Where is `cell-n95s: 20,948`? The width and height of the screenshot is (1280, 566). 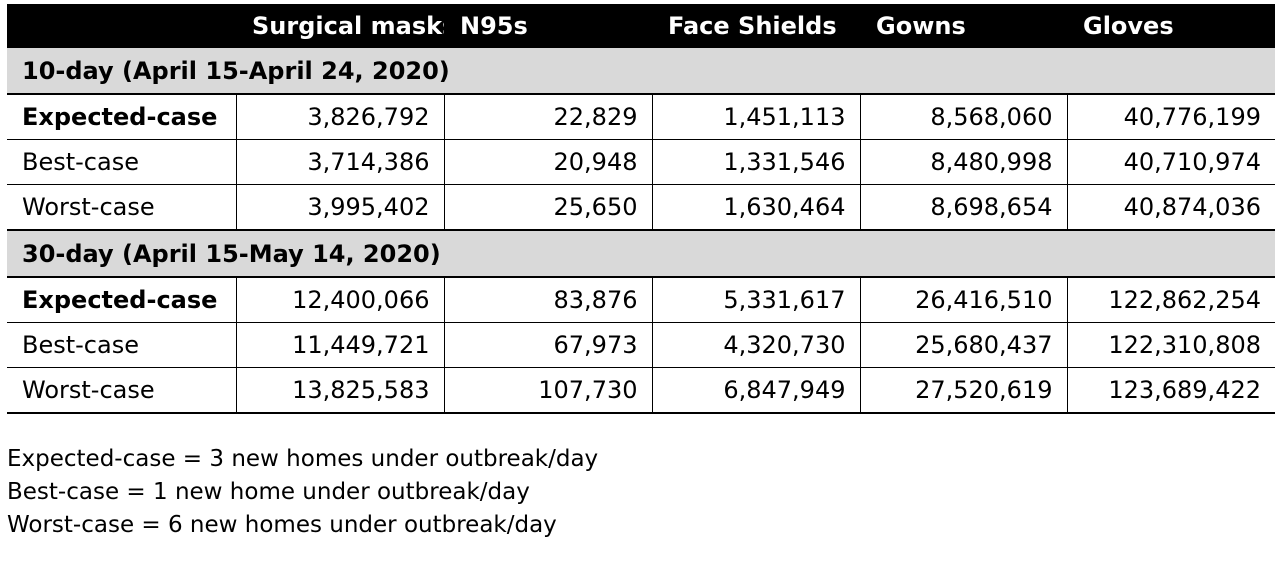 cell-n95s: 20,948 is located at coordinates (548, 162).